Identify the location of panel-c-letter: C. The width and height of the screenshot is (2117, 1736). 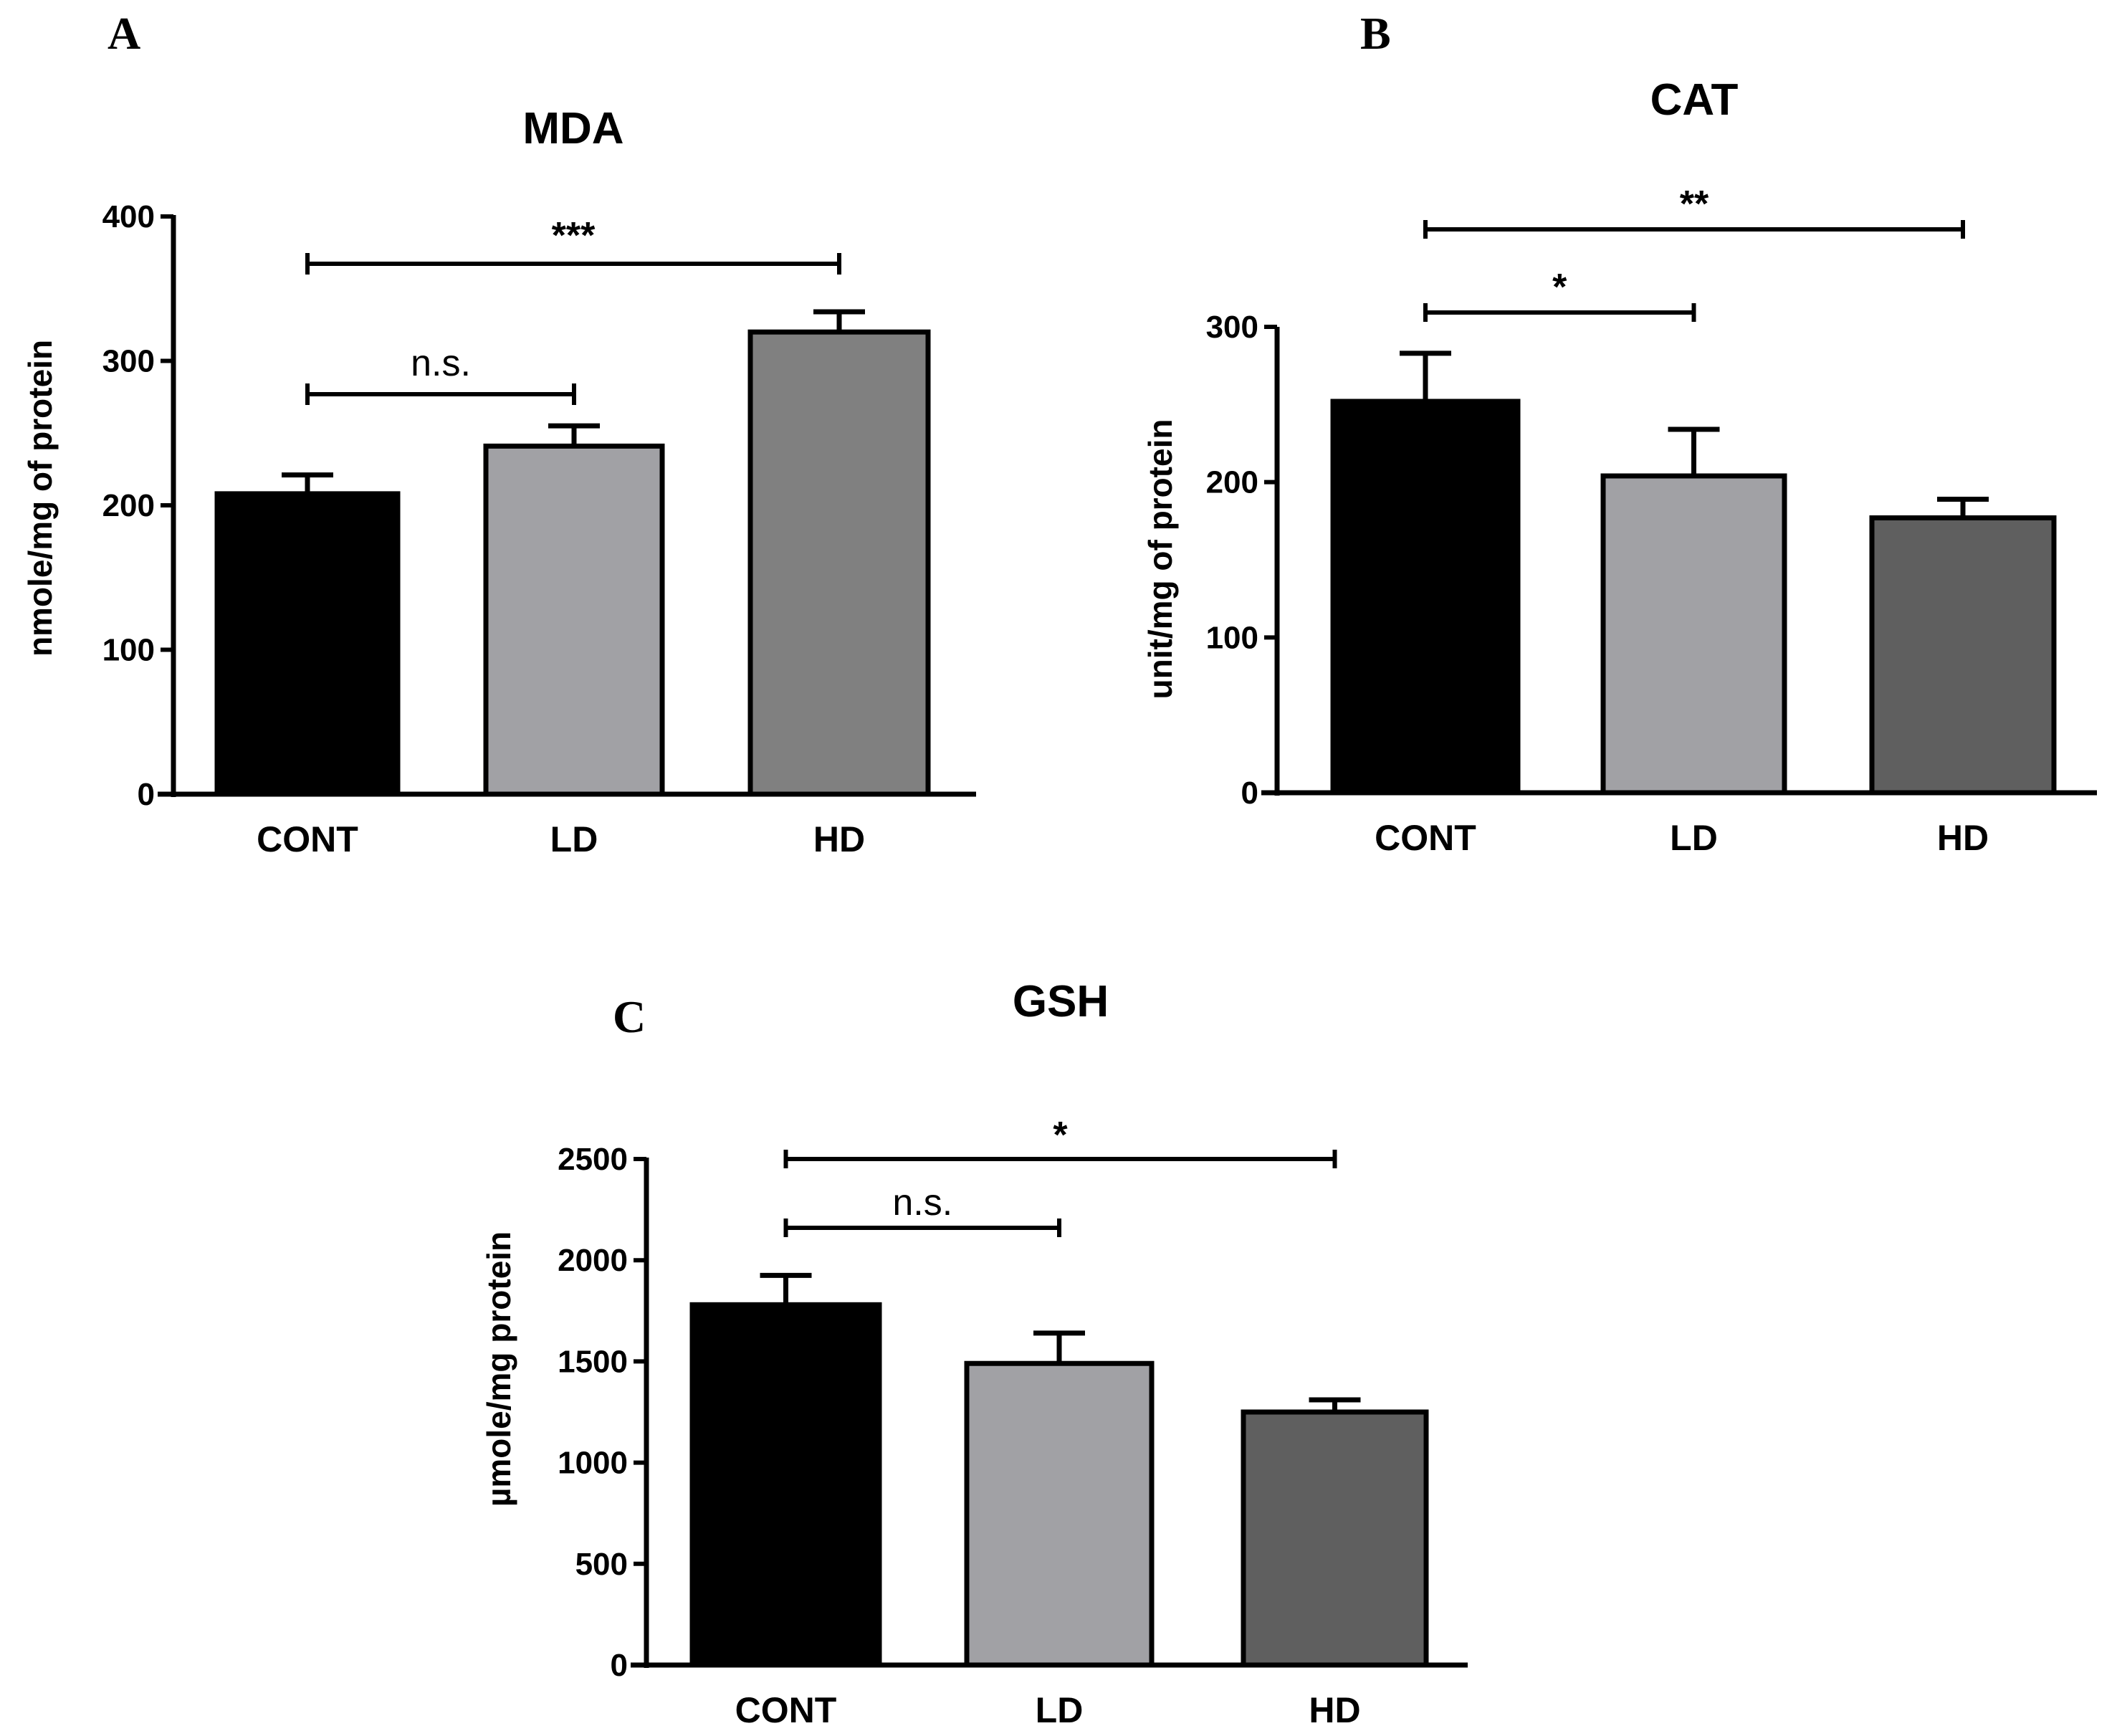
(629, 1017).